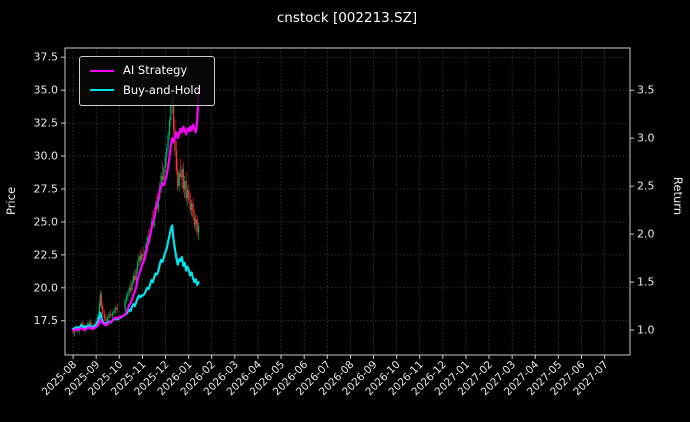 The height and width of the screenshot is (422, 690). What do you see at coordinates (46, 90) in the screenshot?
I see `left-tick-label: 35.0` at bounding box center [46, 90].